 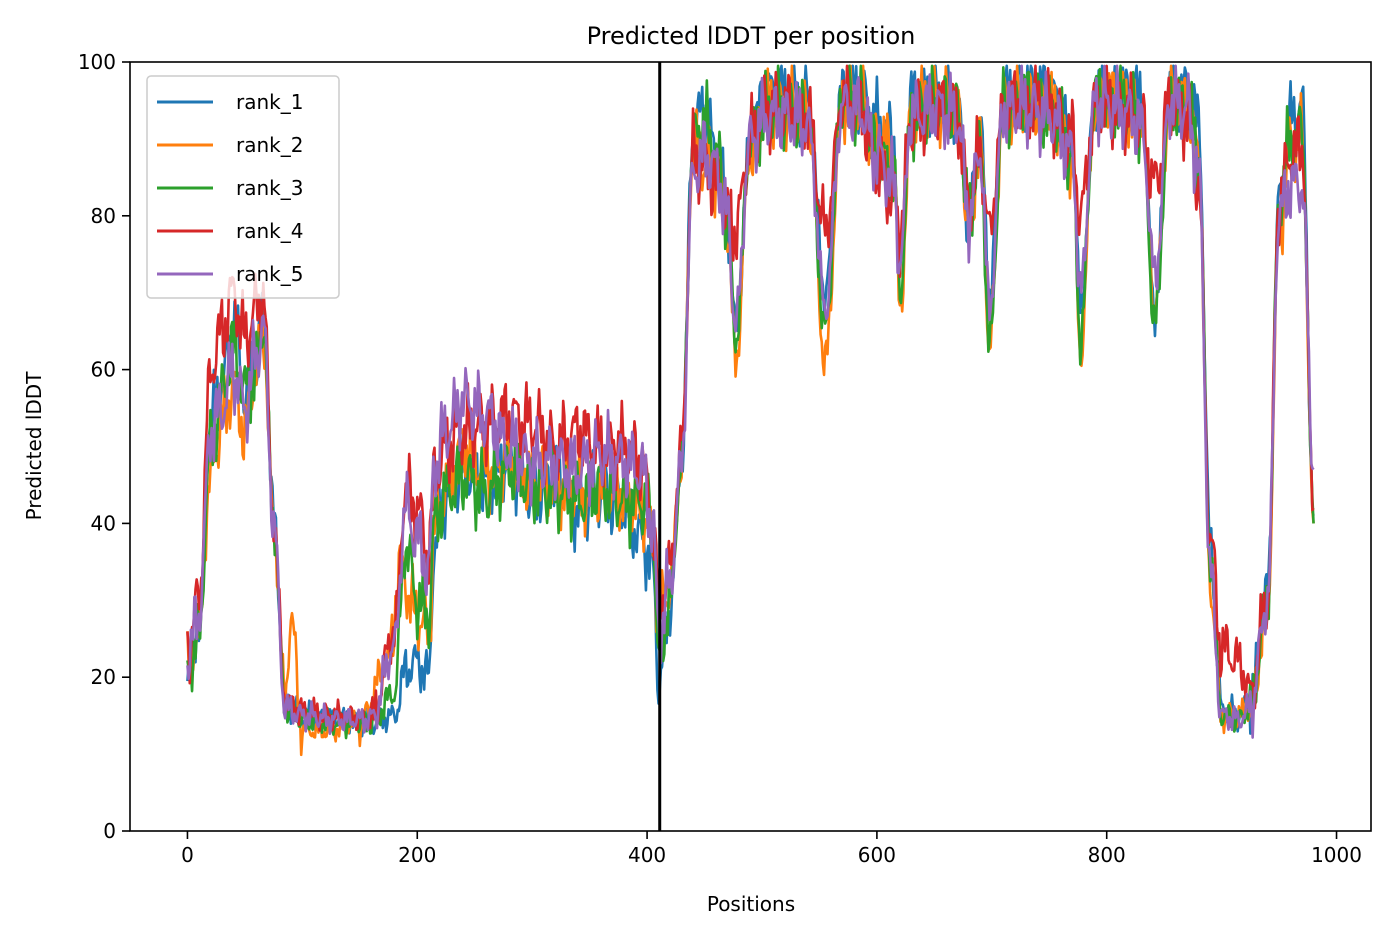 What do you see at coordinates (647, 855) in the screenshot?
I see `x-tick-label: 400` at bounding box center [647, 855].